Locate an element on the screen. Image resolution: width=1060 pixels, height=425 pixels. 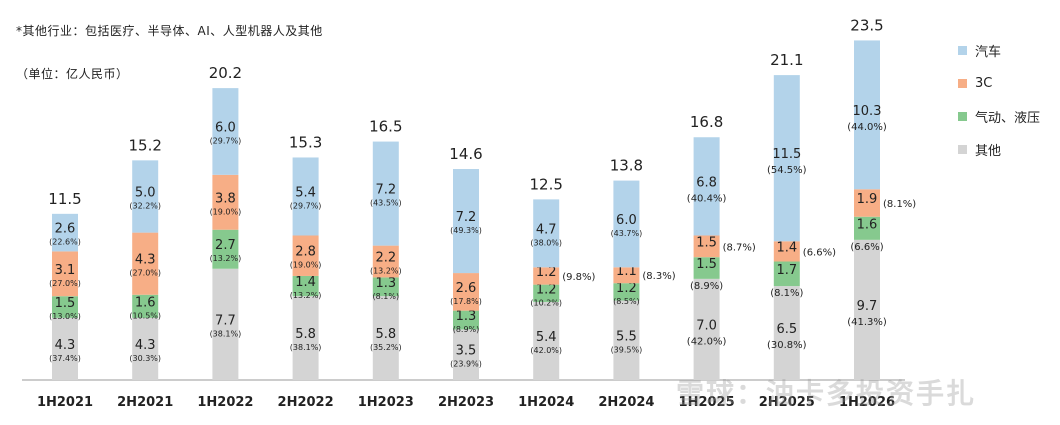
percent-label: (30.3%) is located at coordinates (145, 358).